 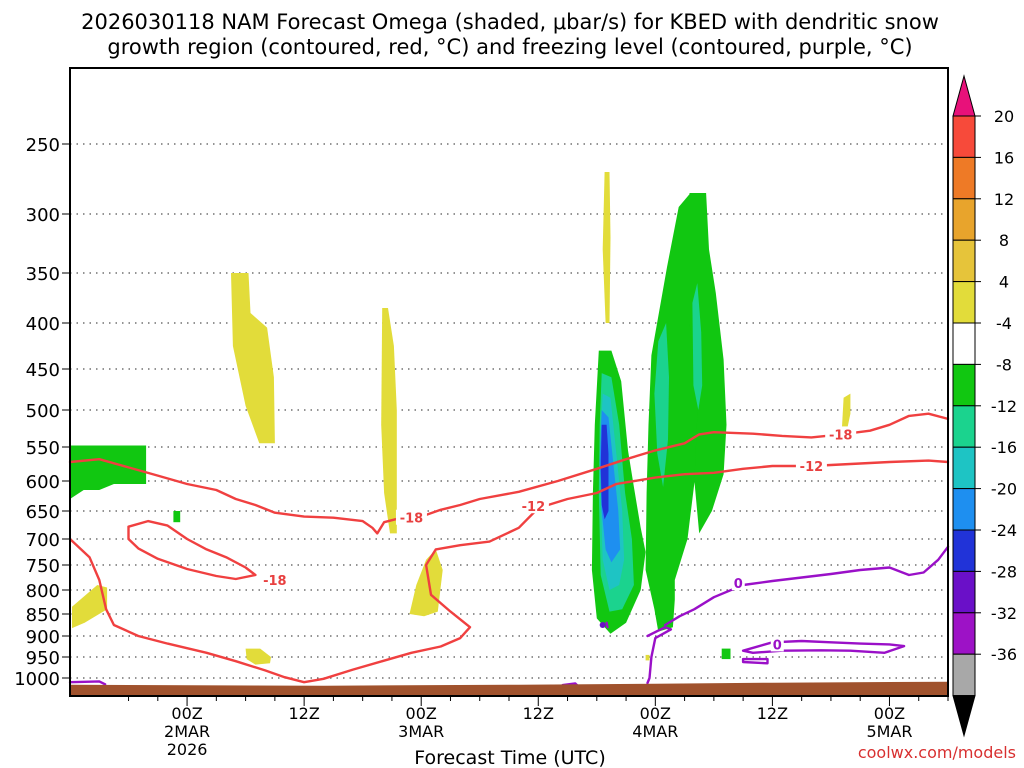 I want to click on x-tick-label-4: 00Z, so click(x=655, y=713).